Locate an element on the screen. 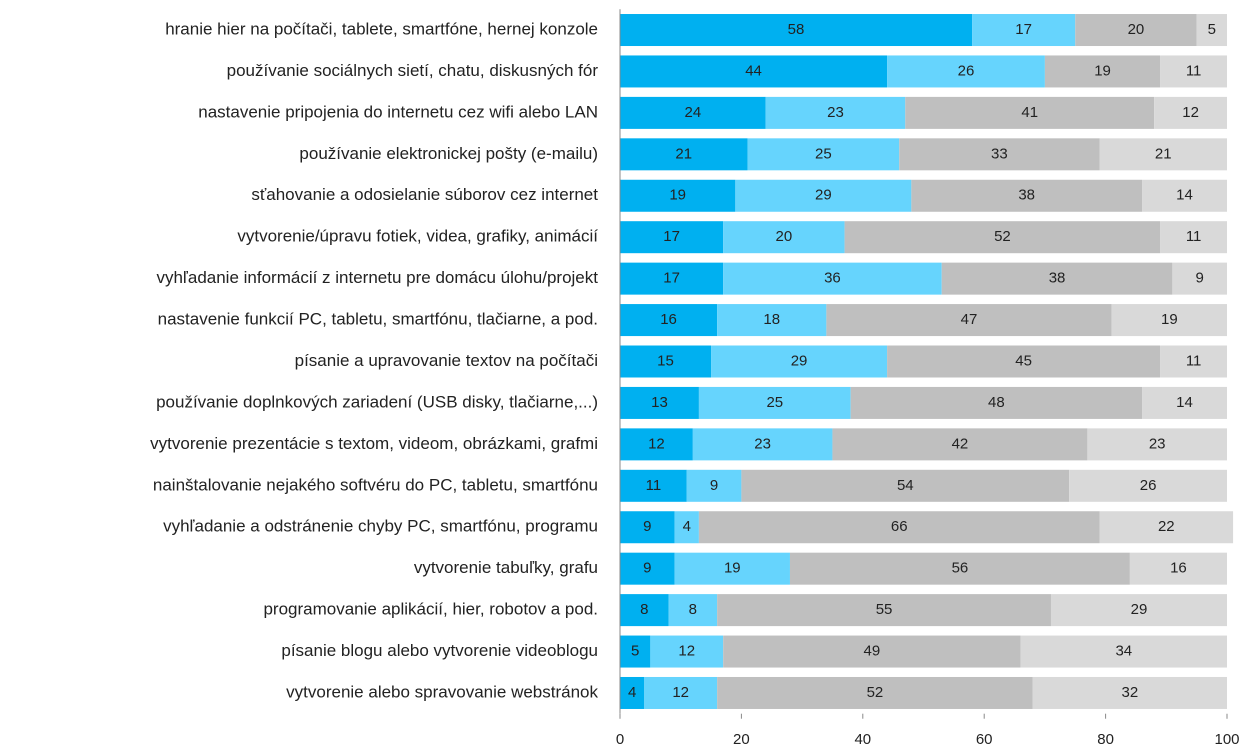  data-label: 55 is located at coordinates (884, 609).